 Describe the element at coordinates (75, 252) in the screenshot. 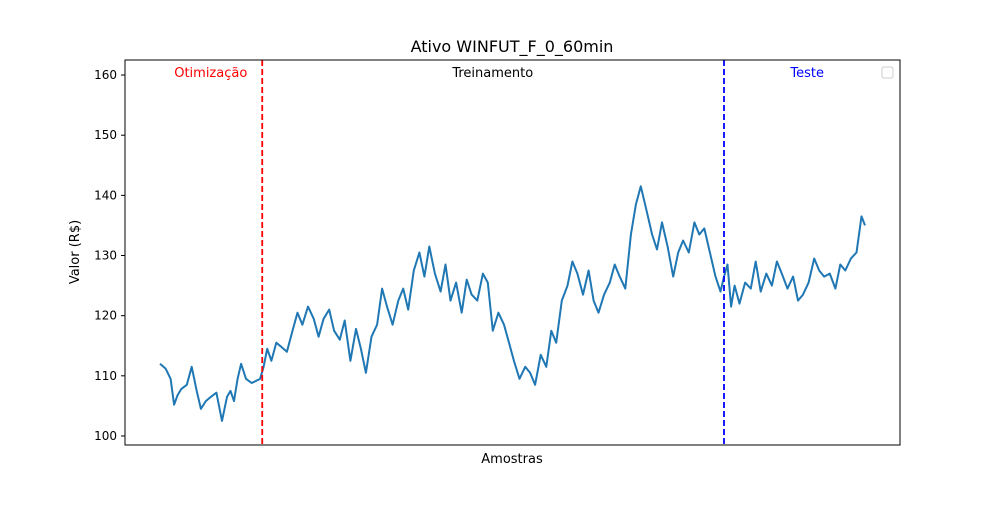

I see `y-axis-label: Valor (R$)` at that location.